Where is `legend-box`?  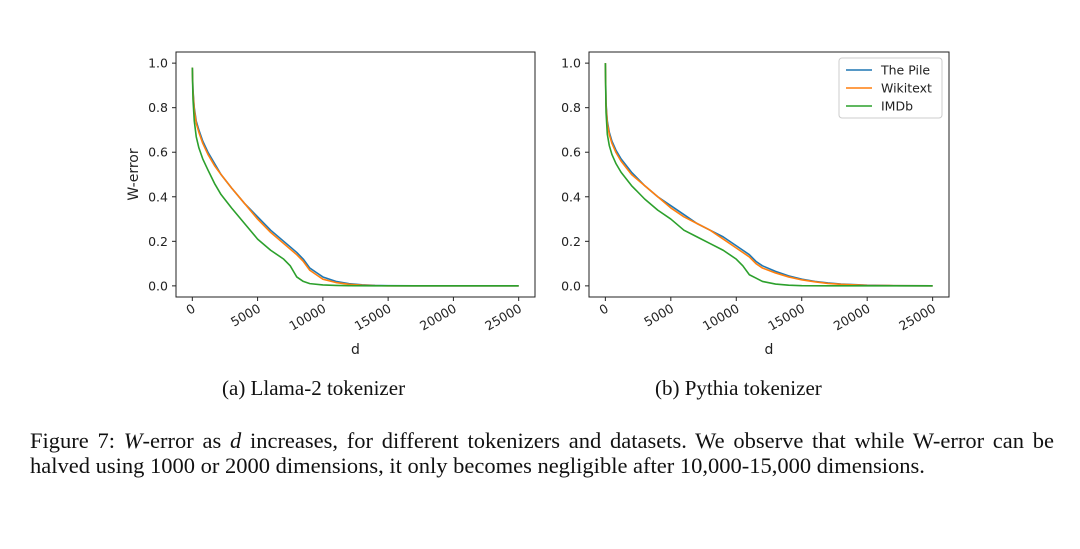
legend-box is located at coordinates (890, 88).